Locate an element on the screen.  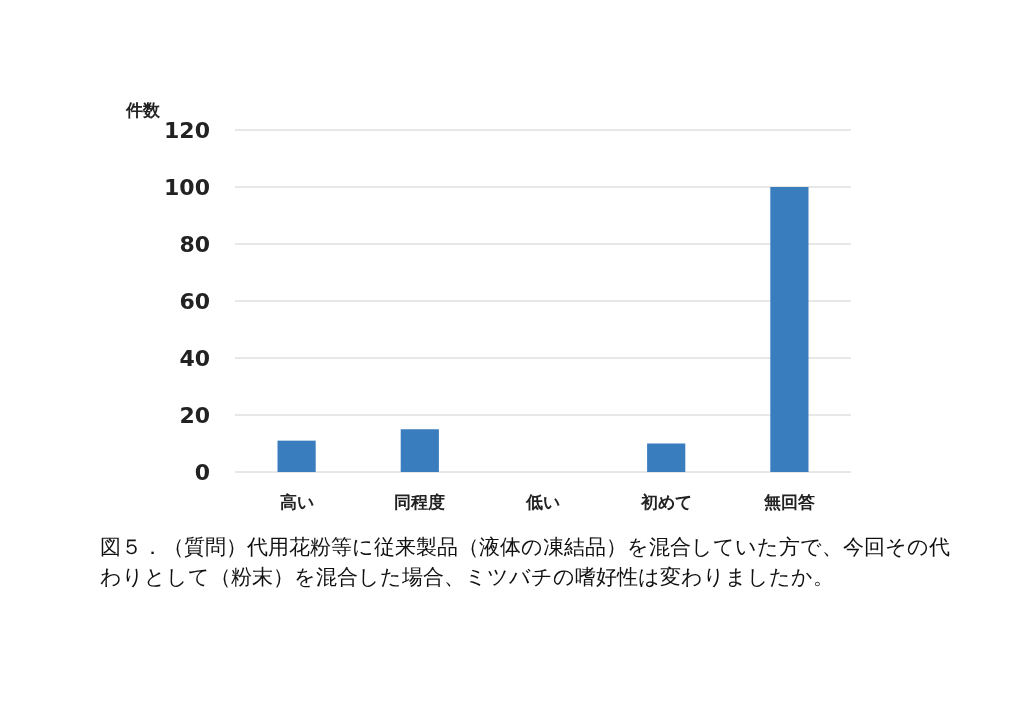
y-tick-label: 80 is located at coordinates (194, 244).